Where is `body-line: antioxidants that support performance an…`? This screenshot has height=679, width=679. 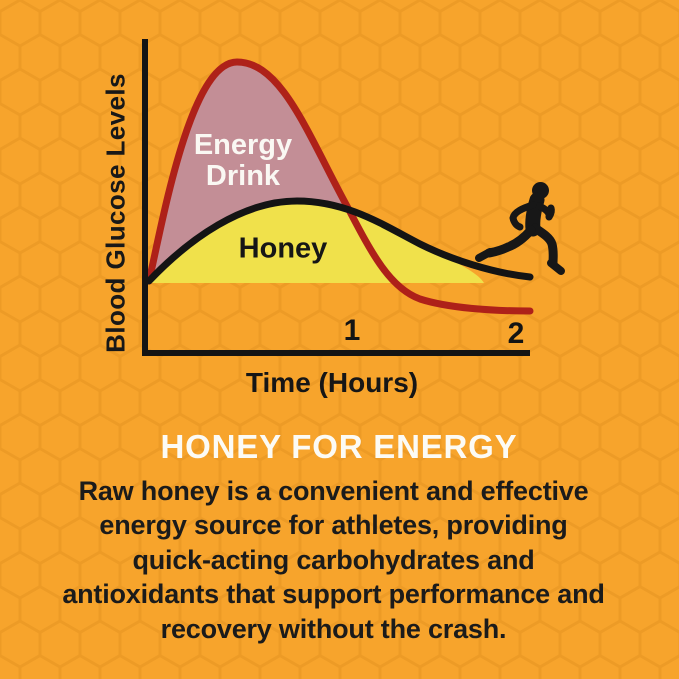
body-line: antioxidants that support performance an… is located at coordinates (333, 594).